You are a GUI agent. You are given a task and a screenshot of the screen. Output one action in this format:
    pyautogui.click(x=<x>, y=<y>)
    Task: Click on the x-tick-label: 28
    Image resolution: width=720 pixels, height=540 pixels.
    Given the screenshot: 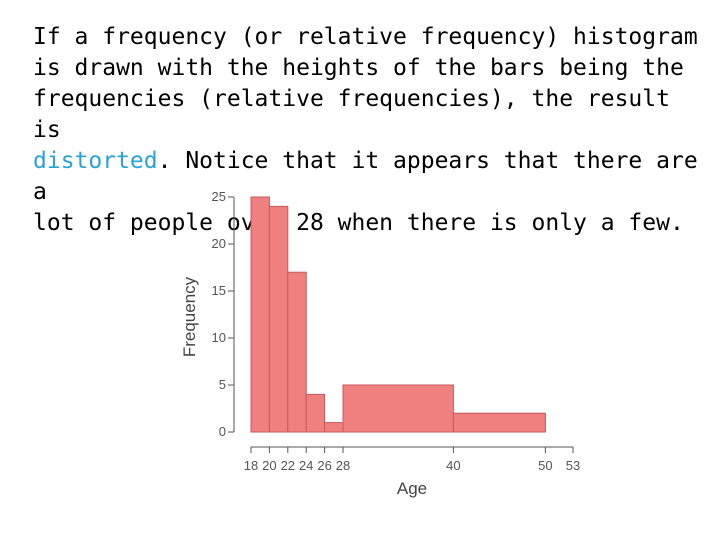 What is the action you would take?
    pyautogui.click(x=343, y=465)
    